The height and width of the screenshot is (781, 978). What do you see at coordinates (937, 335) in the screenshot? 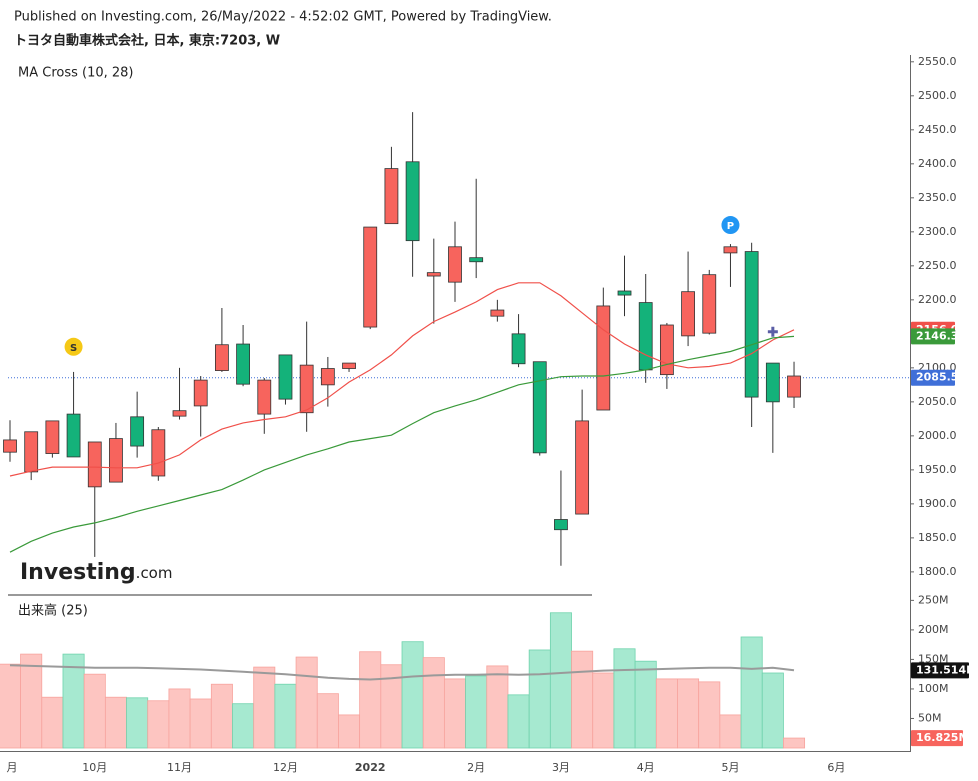
I see `value-tag-label: 2146.3` at bounding box center [937, 335].